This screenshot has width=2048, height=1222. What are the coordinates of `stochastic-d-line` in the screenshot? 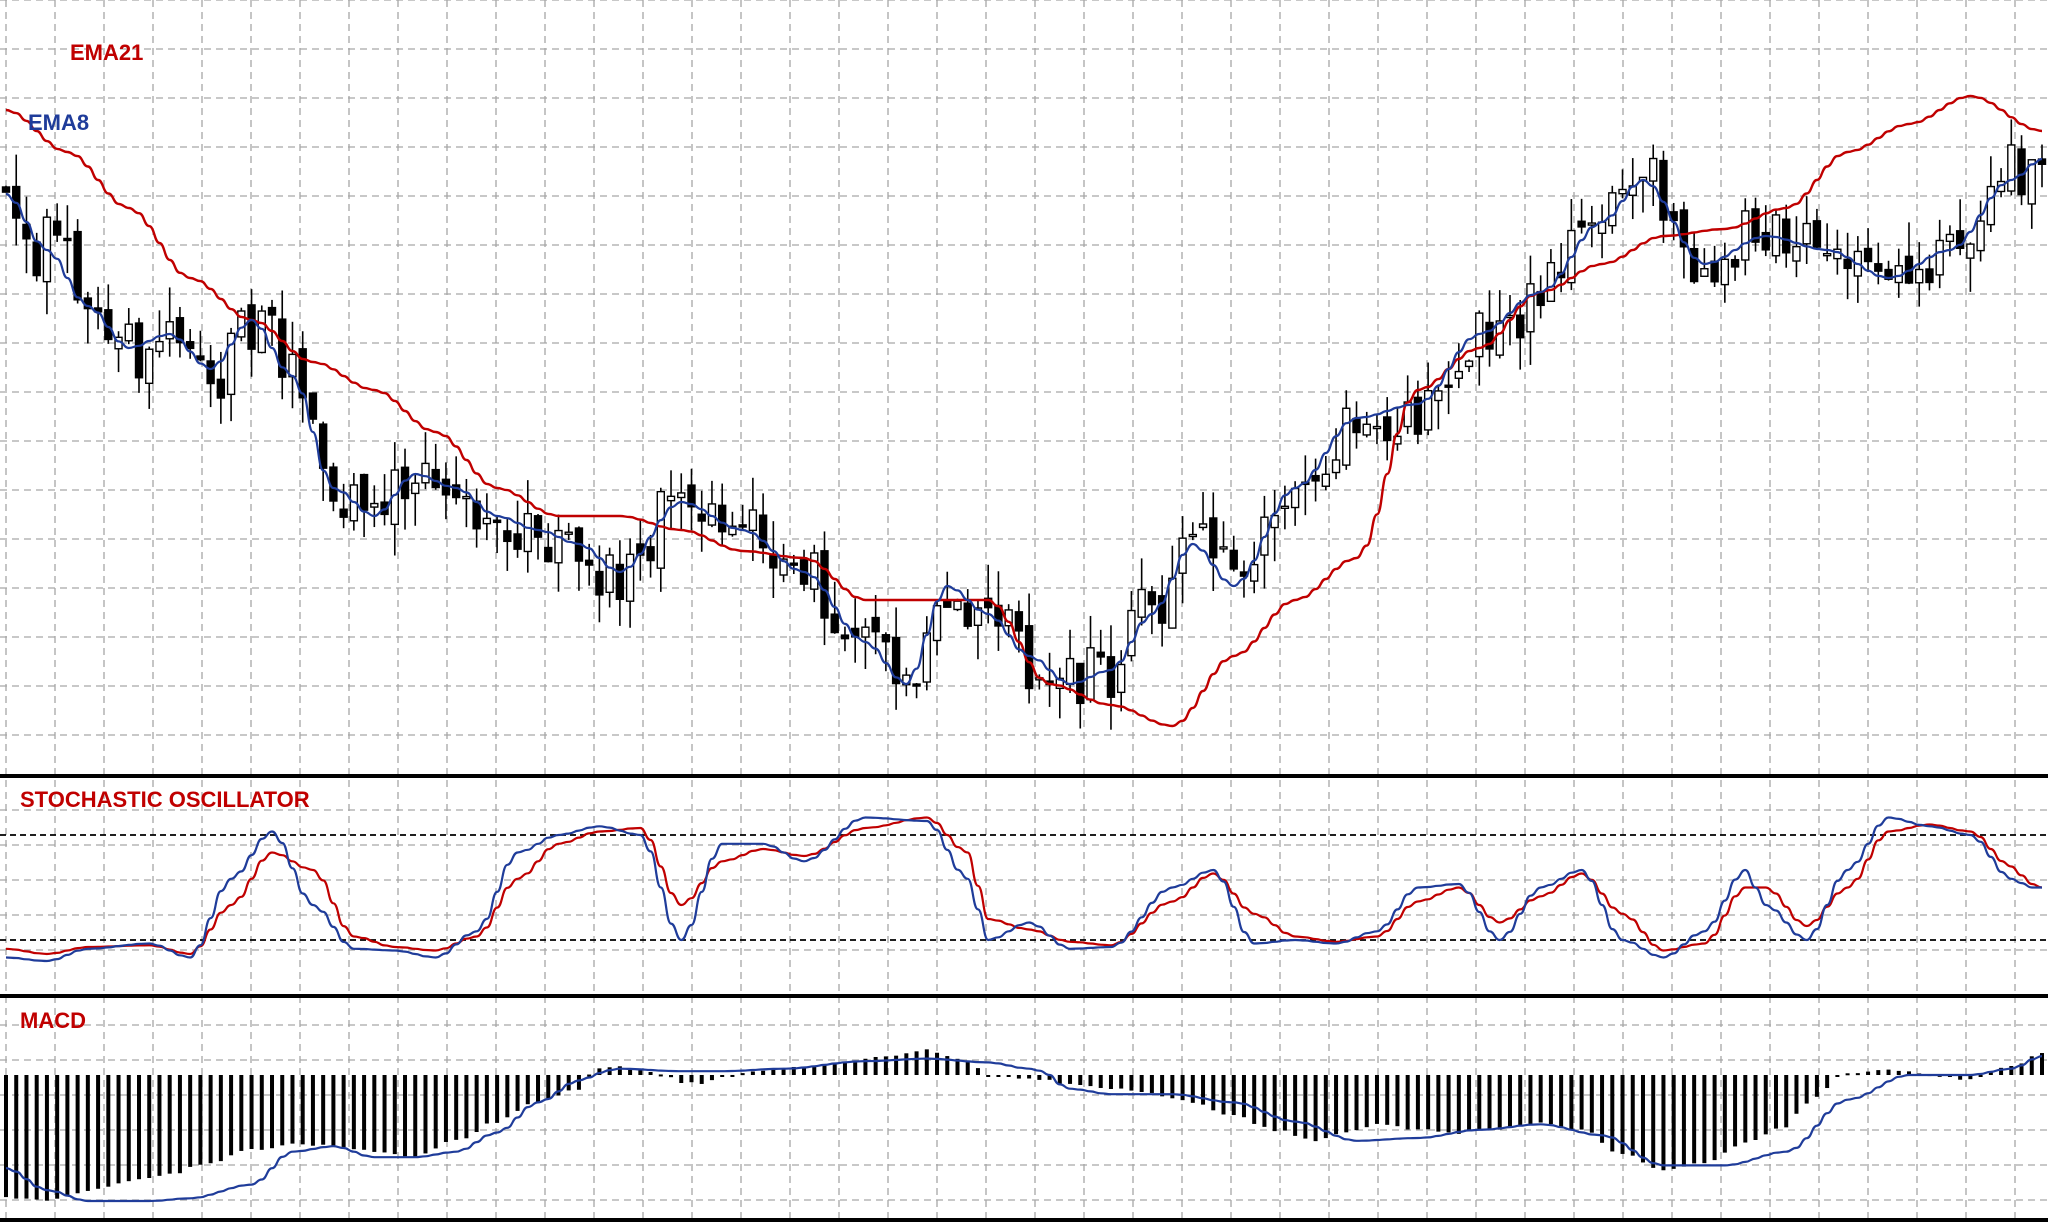 It's located at (1024, 886).